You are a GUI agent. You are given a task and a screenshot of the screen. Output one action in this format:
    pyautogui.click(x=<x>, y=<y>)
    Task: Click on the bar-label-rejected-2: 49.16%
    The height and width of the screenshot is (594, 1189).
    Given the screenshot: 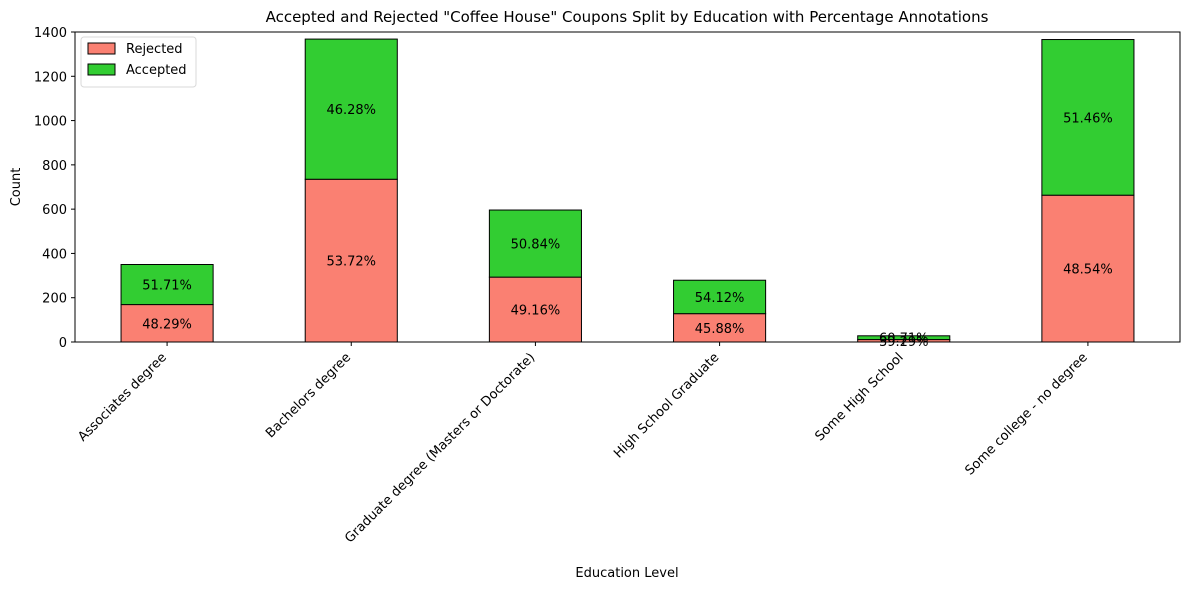 What is the action you would take?
    pyautogui.click(x=536, y=311)
    